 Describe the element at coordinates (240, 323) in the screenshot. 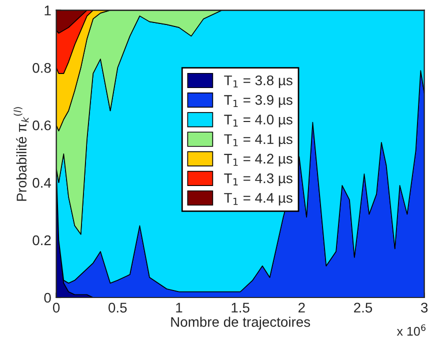

I see `x-axis-title: Nombre de trajectoires` at that location.